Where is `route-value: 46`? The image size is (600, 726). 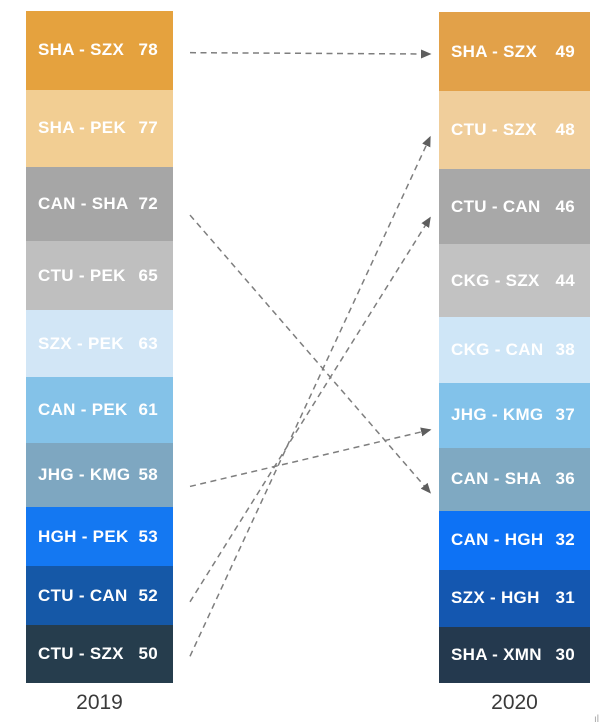 route-value: 46 is located at coordinates (565, 206).